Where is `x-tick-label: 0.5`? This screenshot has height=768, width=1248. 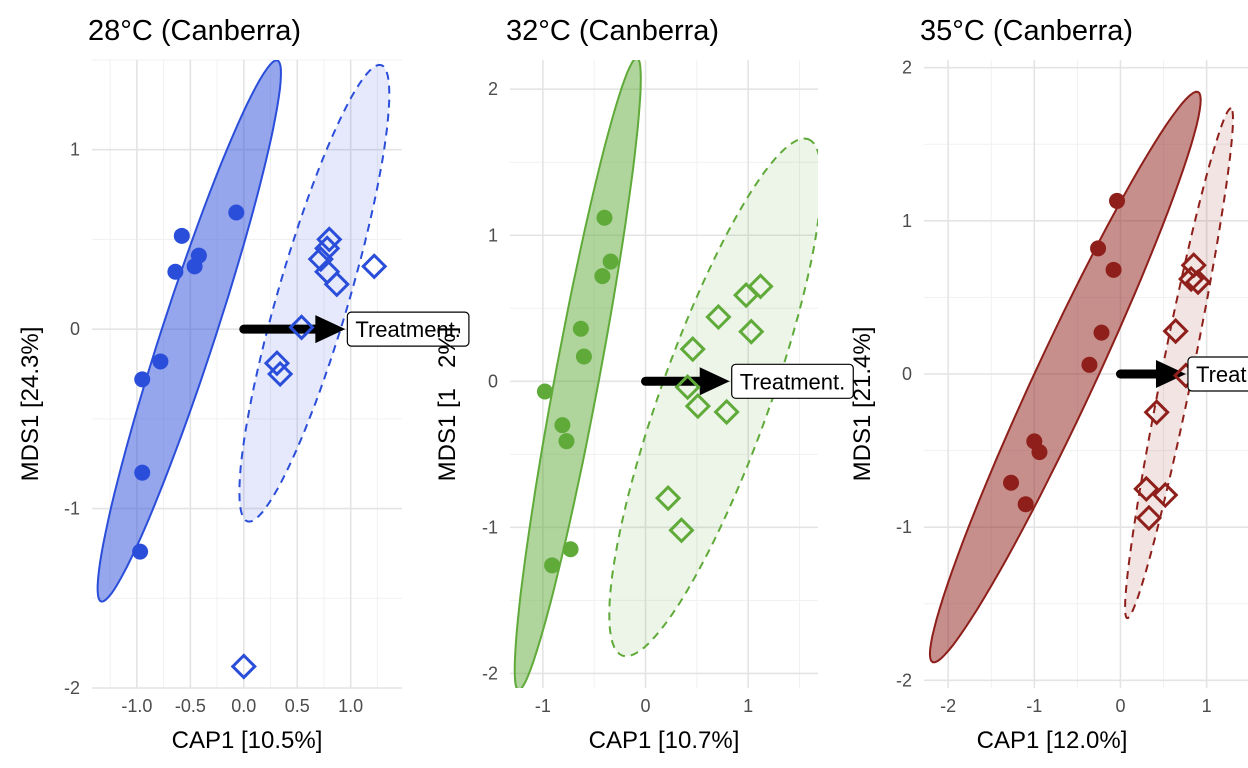 x-tick-label: 0.5 is located at coordinates (297, 706).